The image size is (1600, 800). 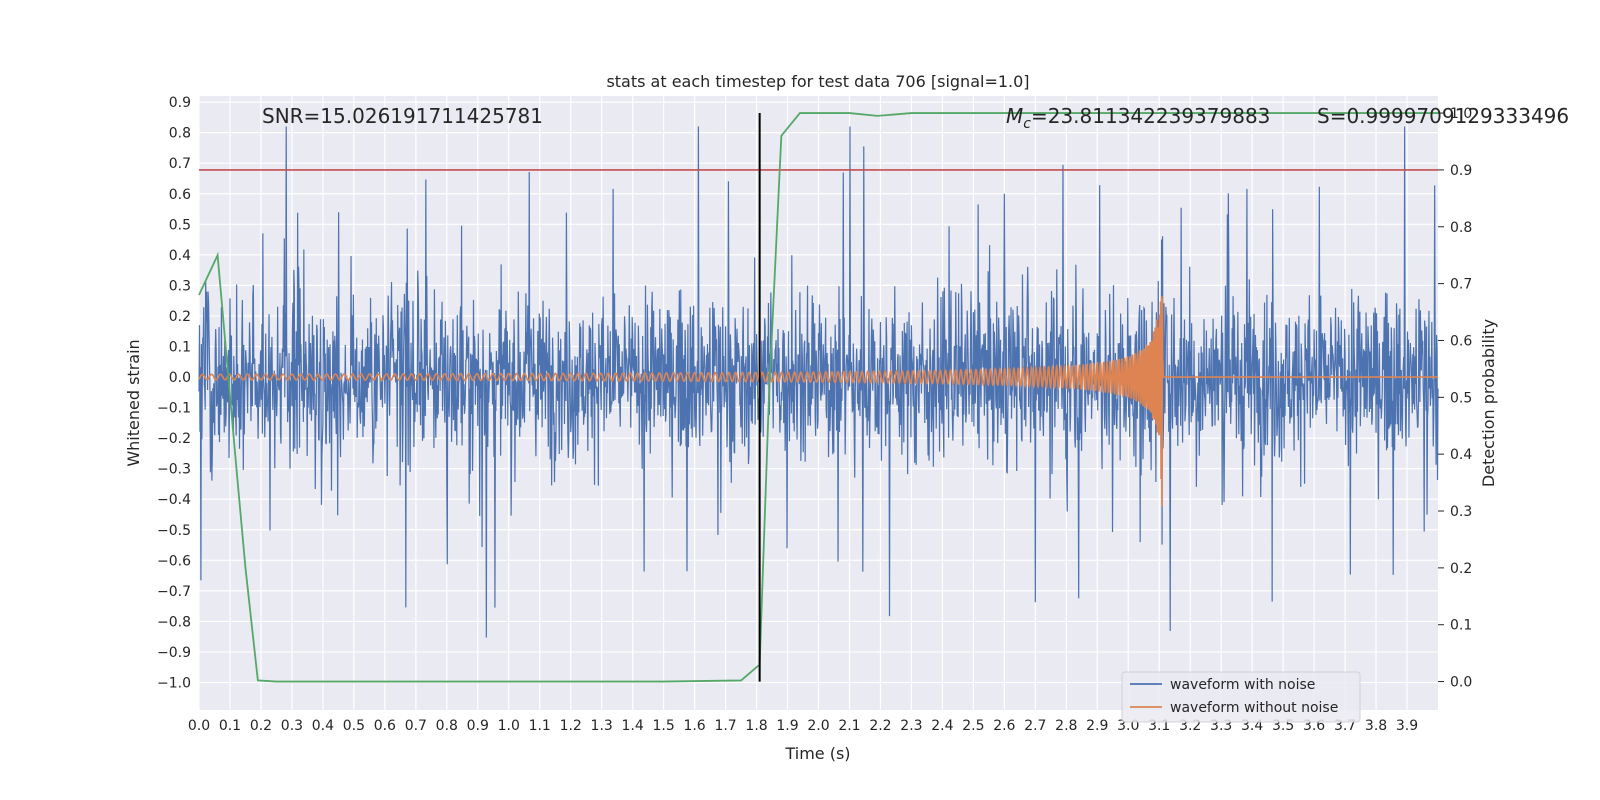 What do you see at coordinates (849, 726) in the screenshot?
I see `x-tick-label: 2.1` at bounding box center [849, 726].